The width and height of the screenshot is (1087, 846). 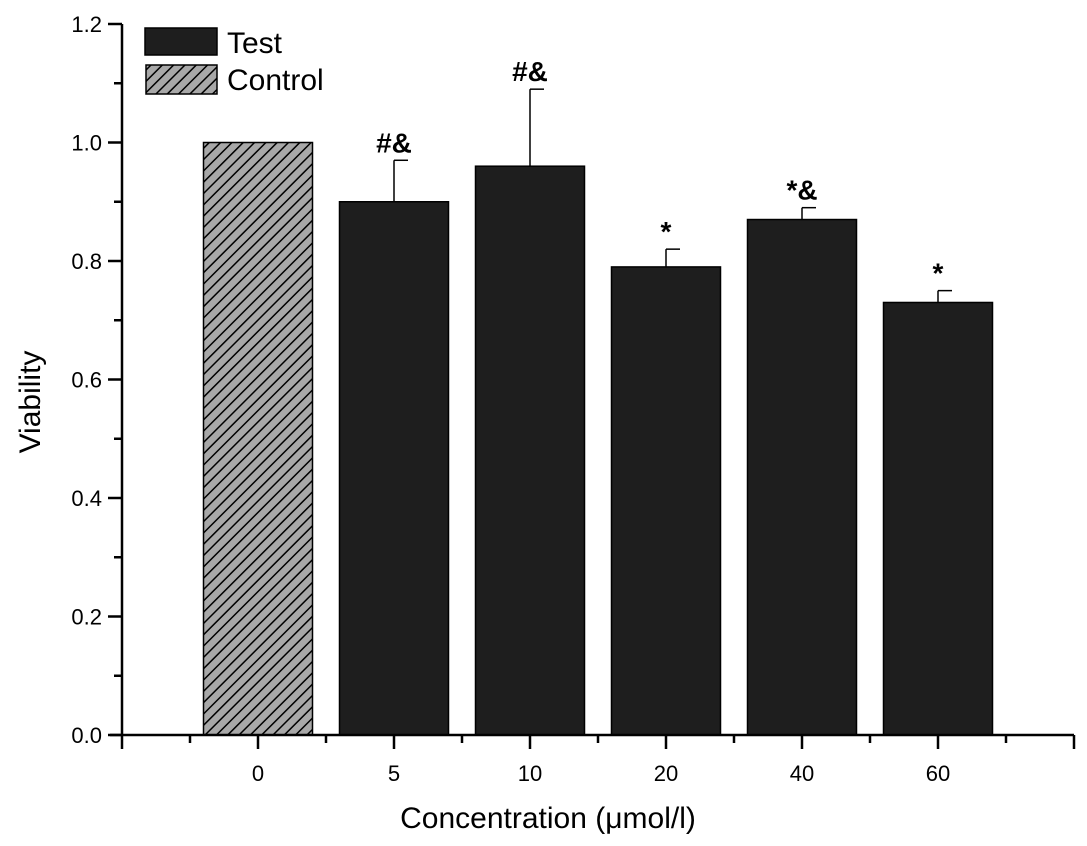 I want to click on legend-swatch-test, so click(x=181, y=41).